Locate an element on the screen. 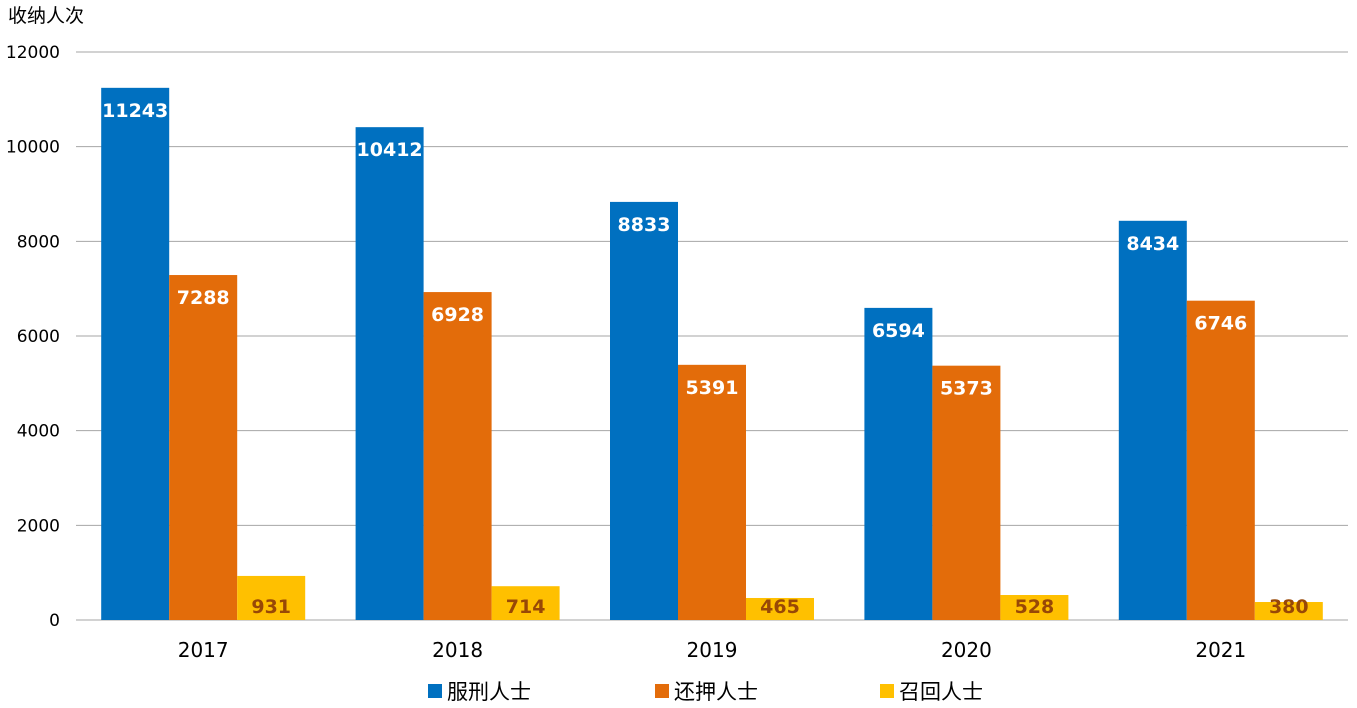 The image size is (1357, 708). y-tick-label: 6000 is located at coordinates (38, 337).